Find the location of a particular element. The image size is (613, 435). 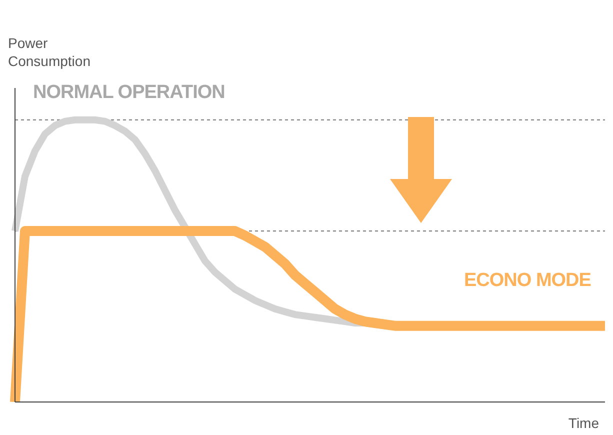

series-label: NORMAL OPERATION is located at coordinates (129, 93).